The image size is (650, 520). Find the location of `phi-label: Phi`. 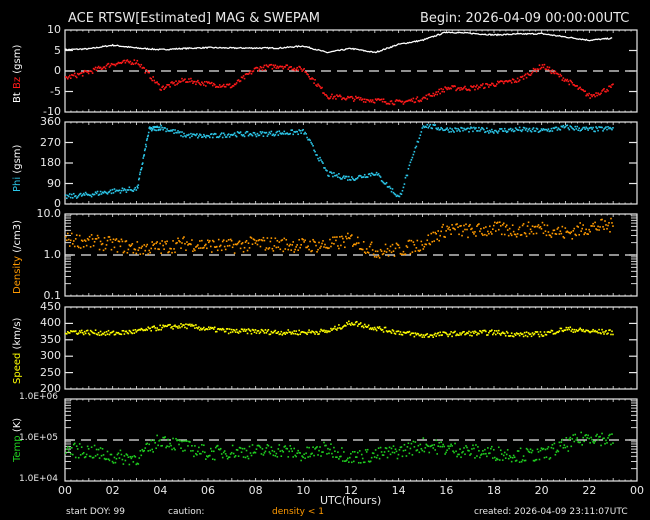

phi-label: Phi is located at coordinates (17, 184).